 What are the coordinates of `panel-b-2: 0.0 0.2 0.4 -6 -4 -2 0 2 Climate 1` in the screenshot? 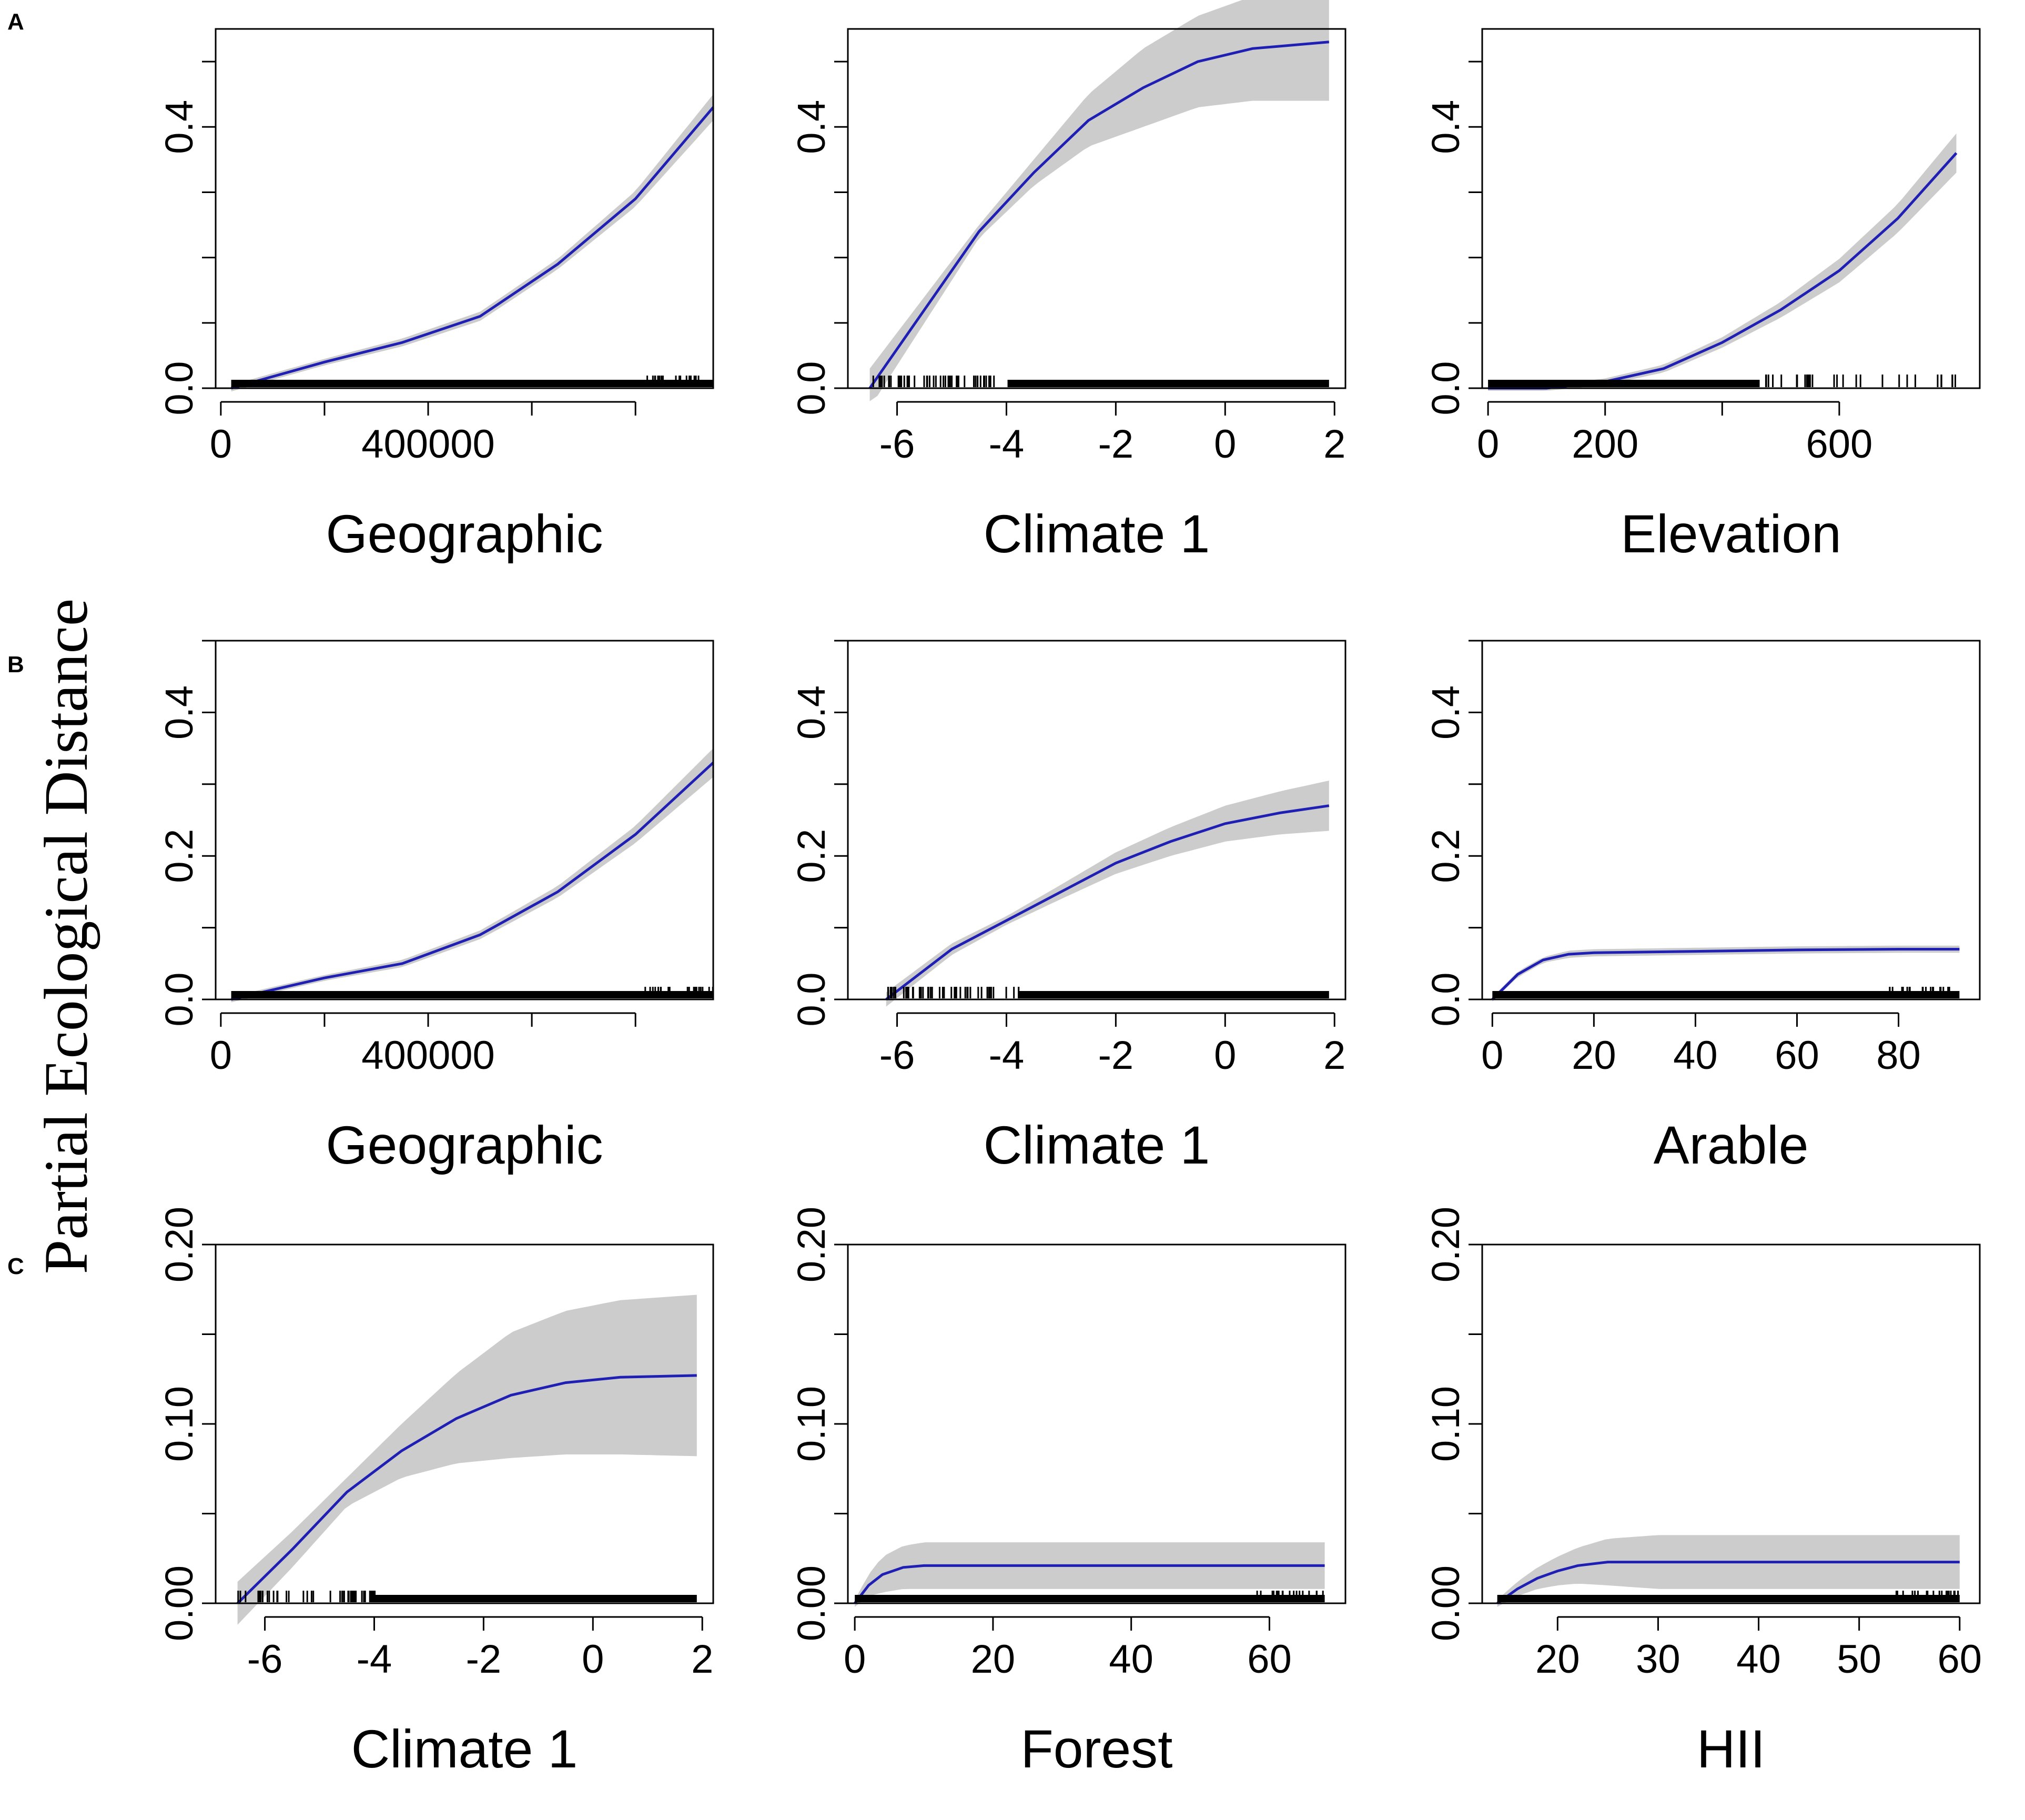 It's located at (1067, 907).